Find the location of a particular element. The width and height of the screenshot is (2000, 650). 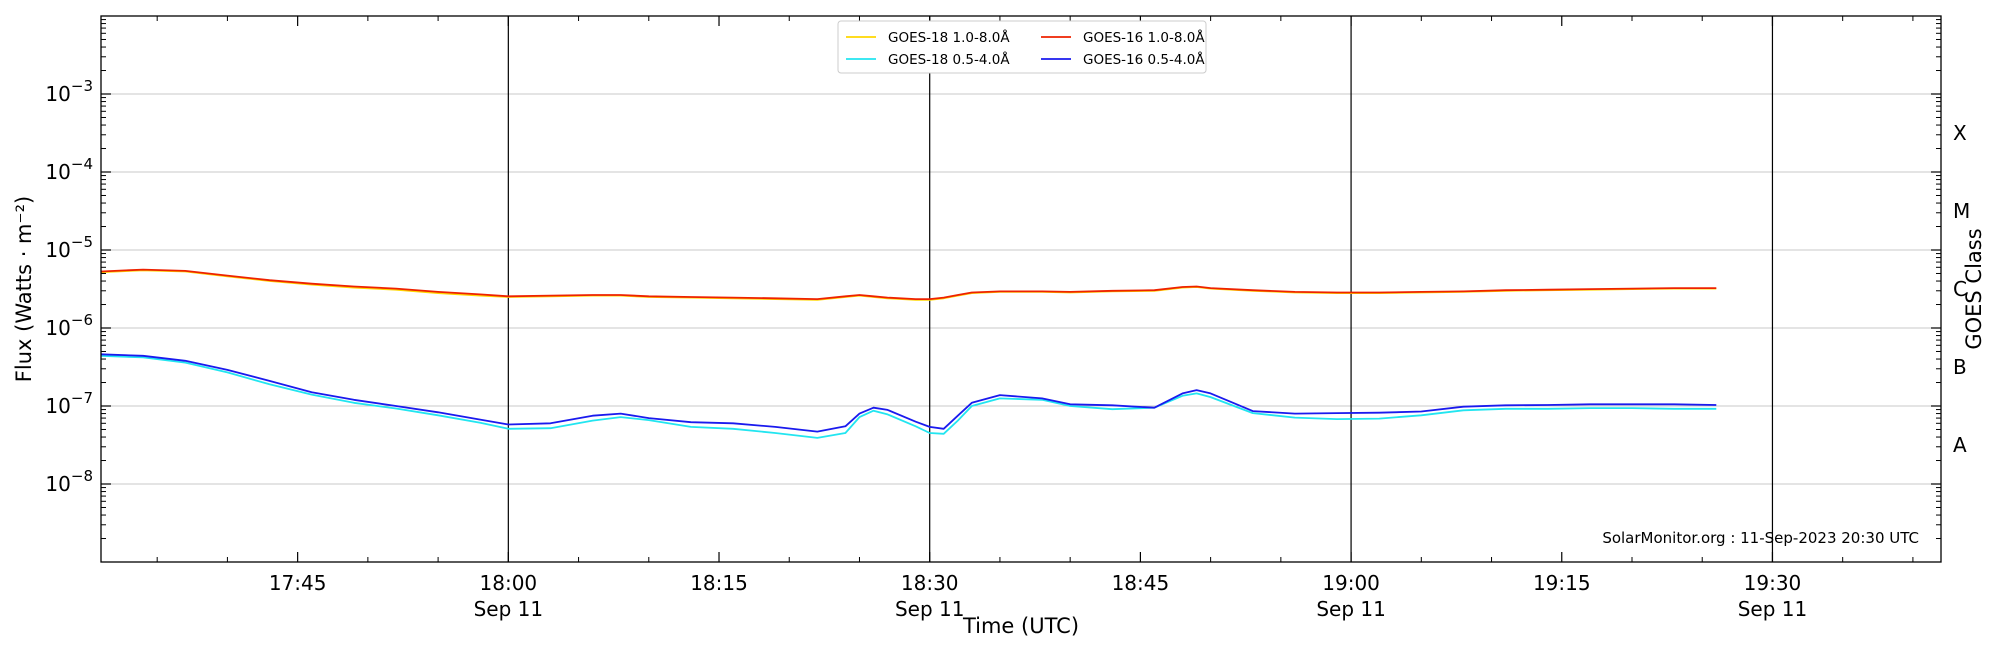

x-tick-label: 18:00 is located at coordinates (509, 583).